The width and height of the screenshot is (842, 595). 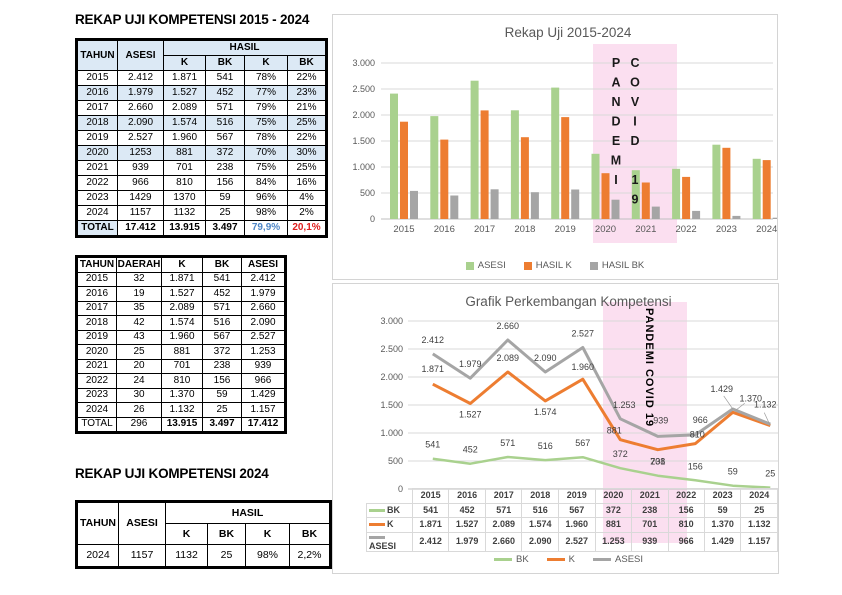 What do you see at coordinates (181, 337) in the screenshot?
I see `table-row: 2019 43 1.960 567 2.527` at bounding box center [181, 337].